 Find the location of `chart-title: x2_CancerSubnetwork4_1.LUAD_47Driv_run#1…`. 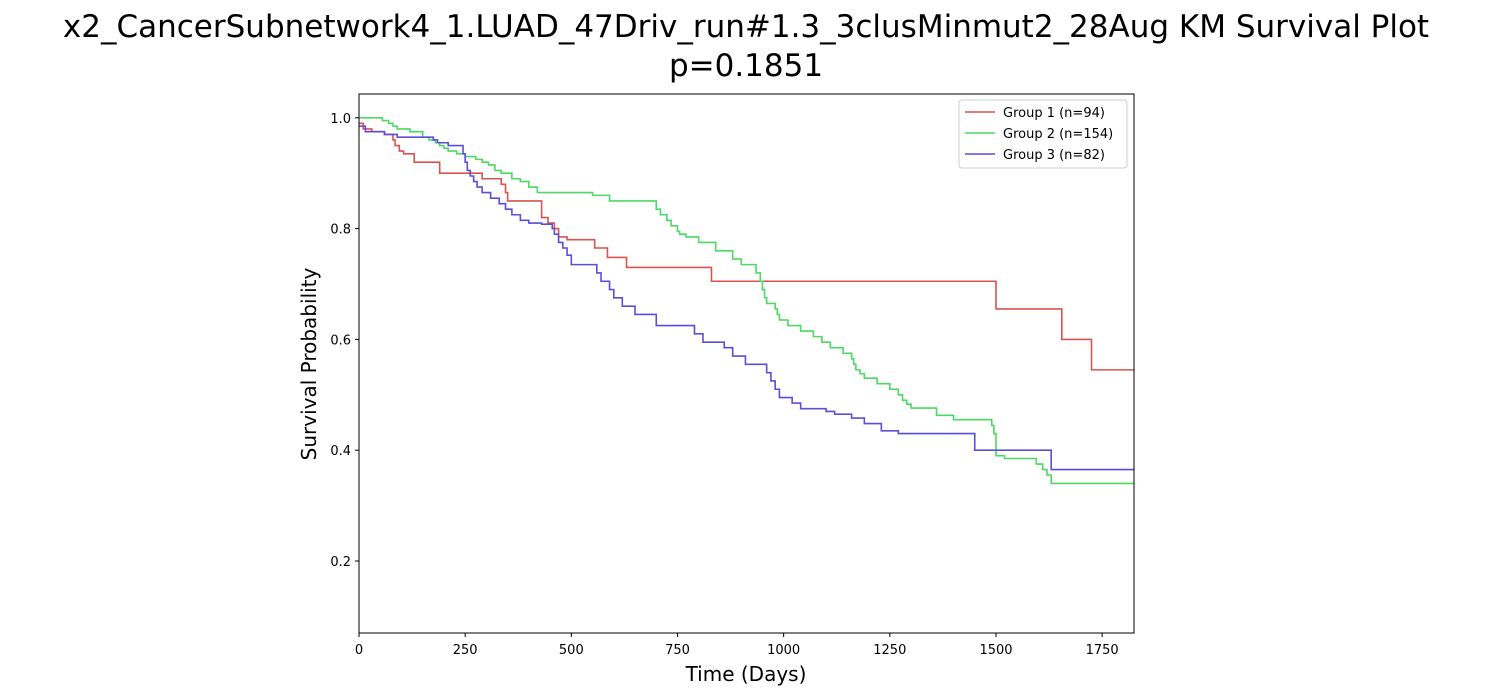

chart-title: x2_CancerSubnetwork4_1.LUAD_47Driv_run#1… is located at coordinates (746, 27).